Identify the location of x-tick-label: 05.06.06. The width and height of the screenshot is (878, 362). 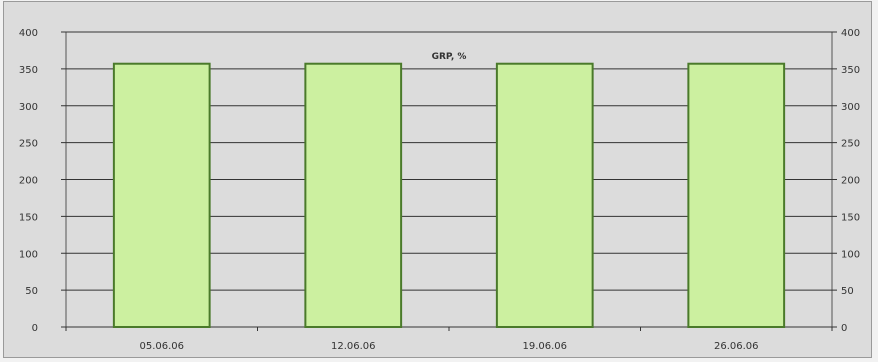
(161, 346).